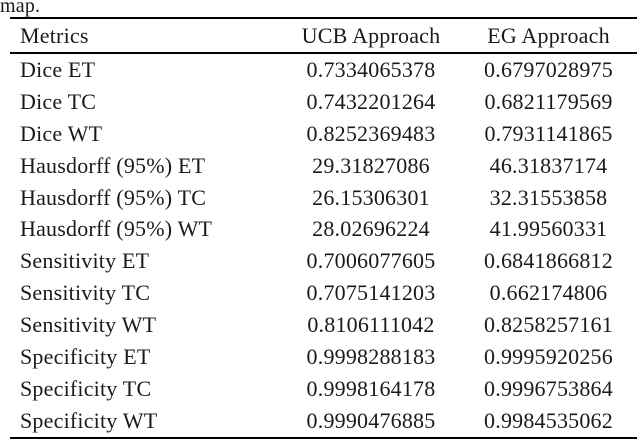  I want to click on metric-name-cell: Hausdorff (95%) TC, so click(113, 197).